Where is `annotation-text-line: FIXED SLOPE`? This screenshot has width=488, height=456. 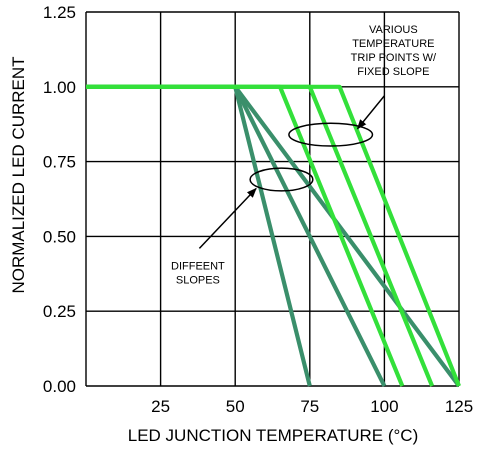 annotation-text-line: FIXED SLOPE is located at coordinates (393, 72).